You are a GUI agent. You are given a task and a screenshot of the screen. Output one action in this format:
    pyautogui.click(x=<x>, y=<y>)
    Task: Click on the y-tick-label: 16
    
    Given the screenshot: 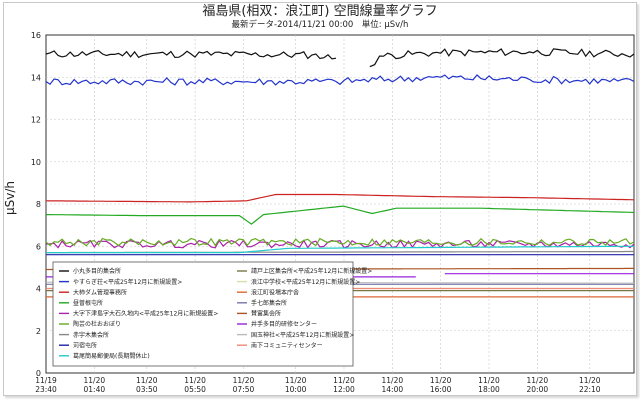 What is the action you would take?
    pyautogui.click(x=36, y=35)
    